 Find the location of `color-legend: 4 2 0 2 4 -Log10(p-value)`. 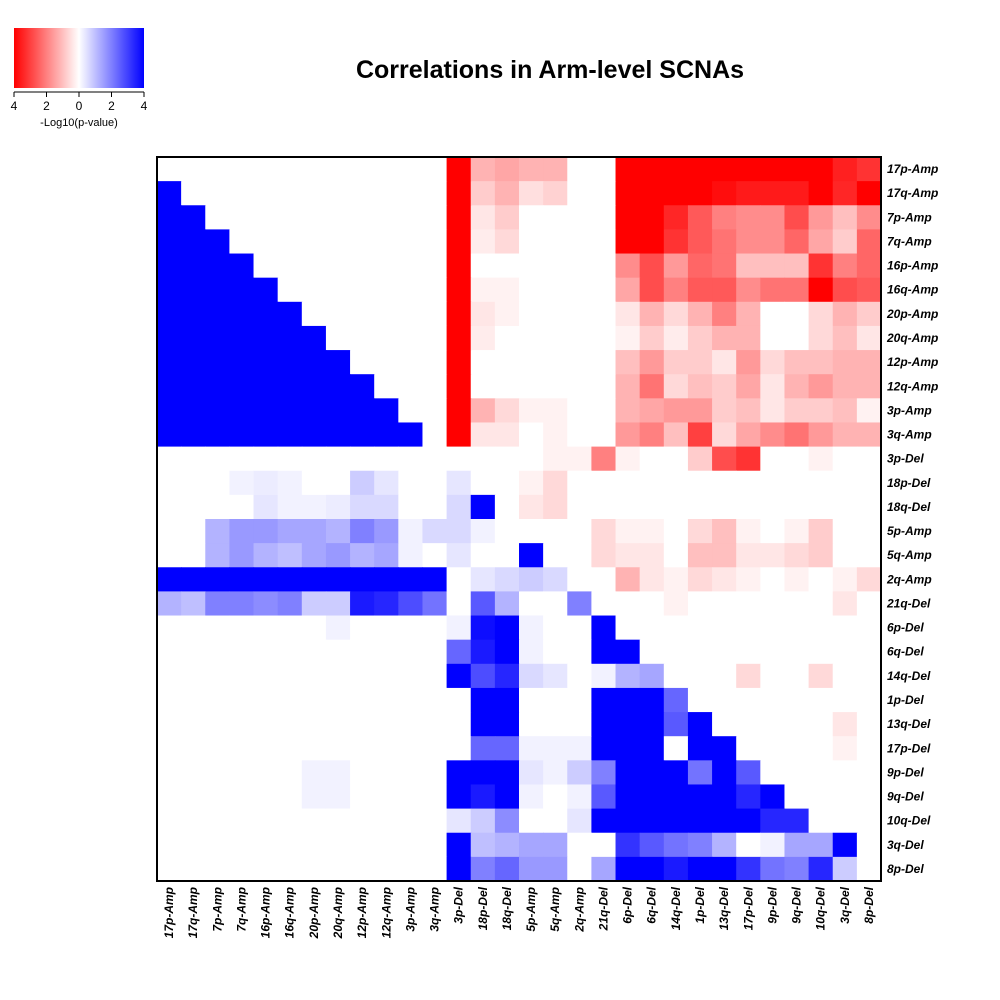

color-legend: 4 2 0 2 4 -Log10(p-value) is located at coordinates (79, 78).